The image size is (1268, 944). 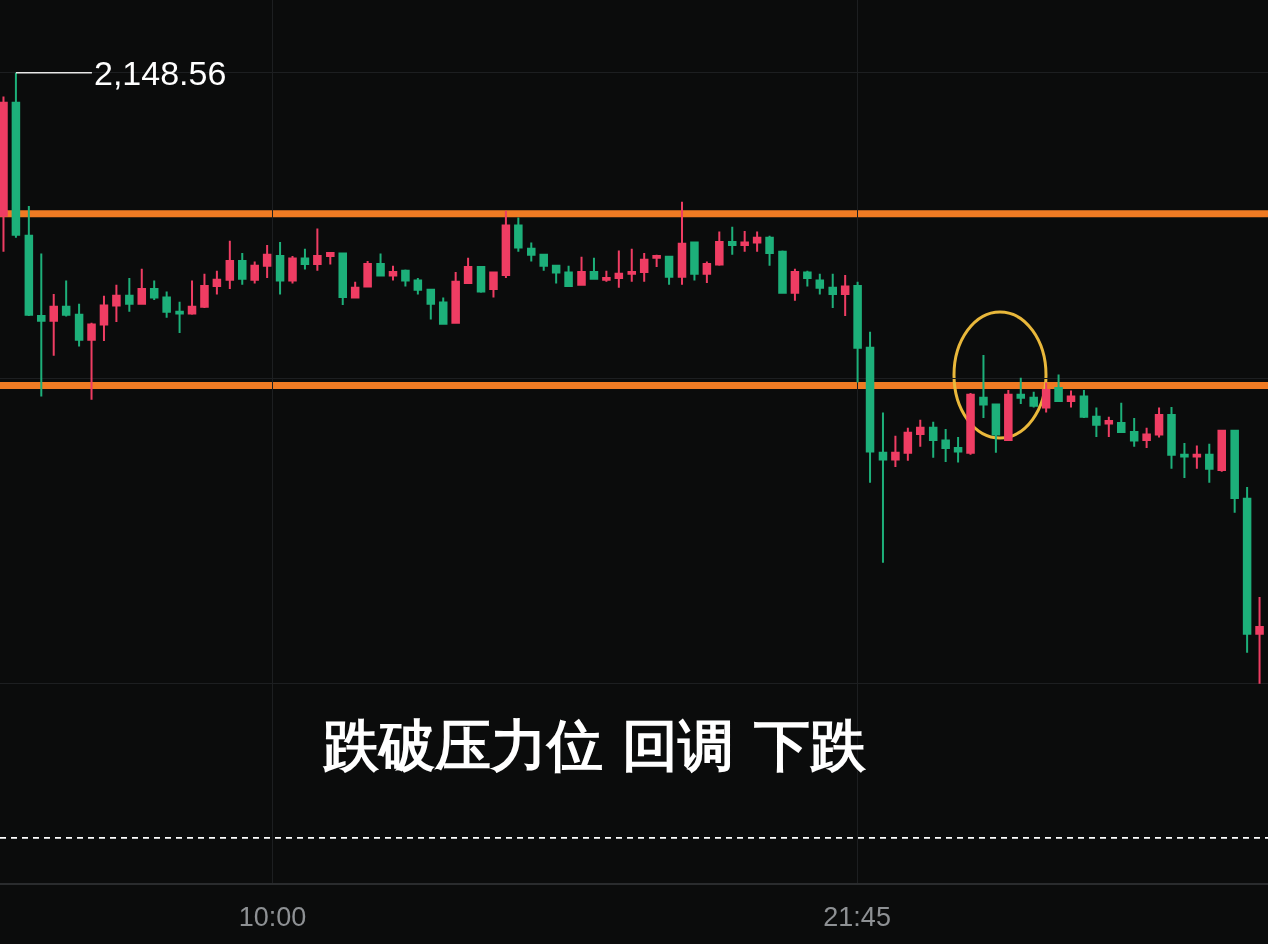 What do you see at coordinates (594, 745) in the screenshot?
I see `text: 跌破压力位 回调 下跌` at bounding box center [594, 745].